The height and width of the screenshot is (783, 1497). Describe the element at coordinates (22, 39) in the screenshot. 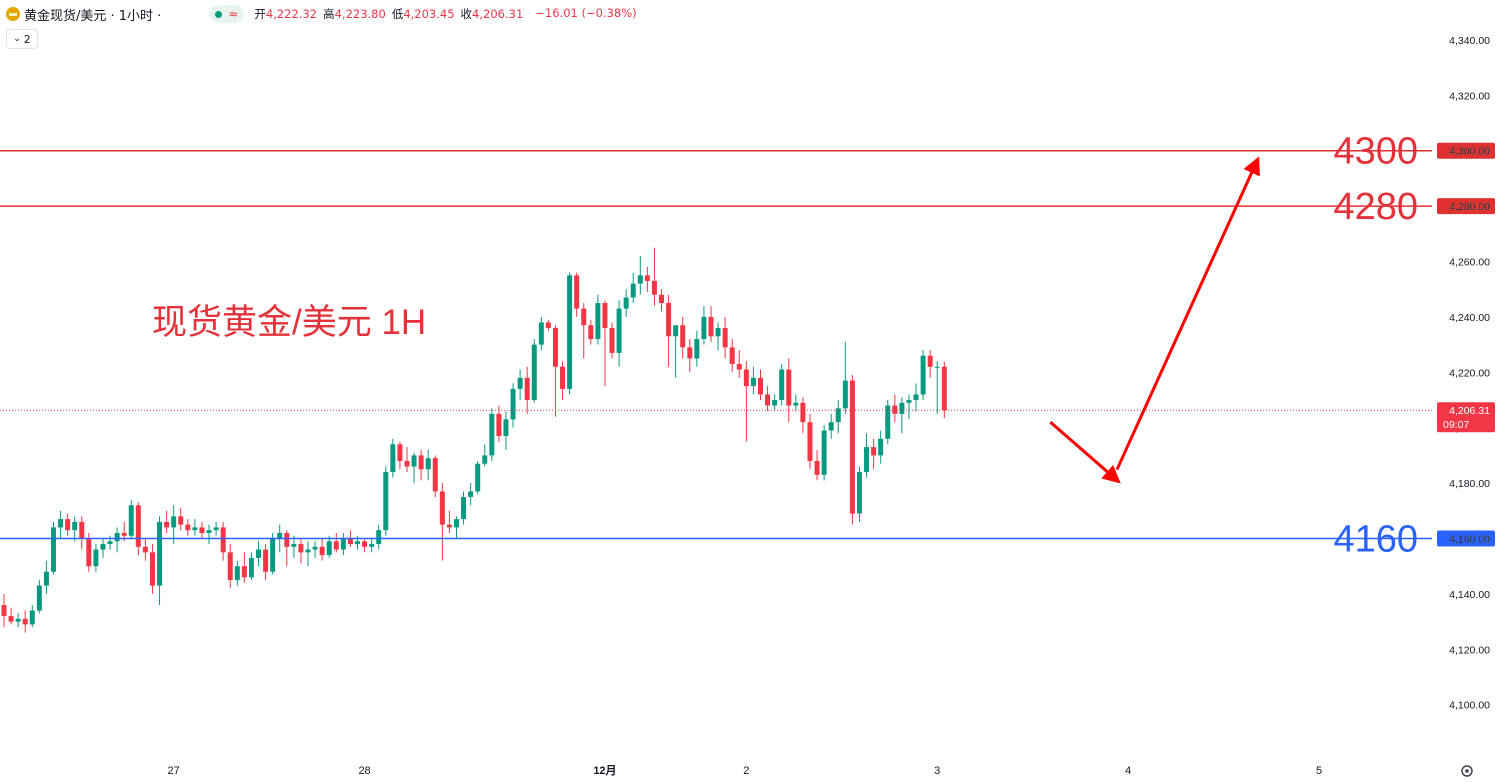

I see `indicators-toggle-button: ⌄ 2` at that location.